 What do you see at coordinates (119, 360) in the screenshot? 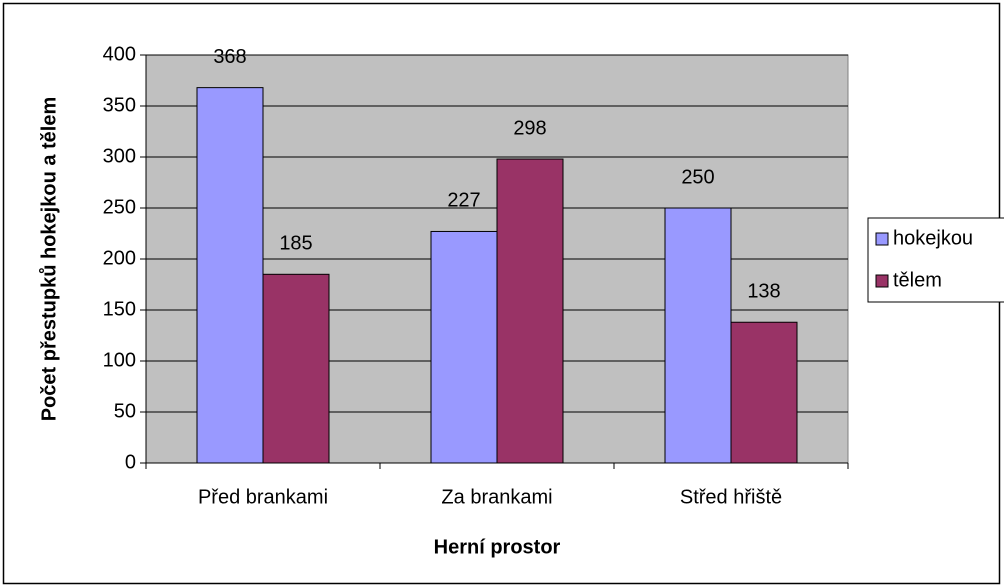
I see `y-tick-label: 100` at bounding box center [119, 360].